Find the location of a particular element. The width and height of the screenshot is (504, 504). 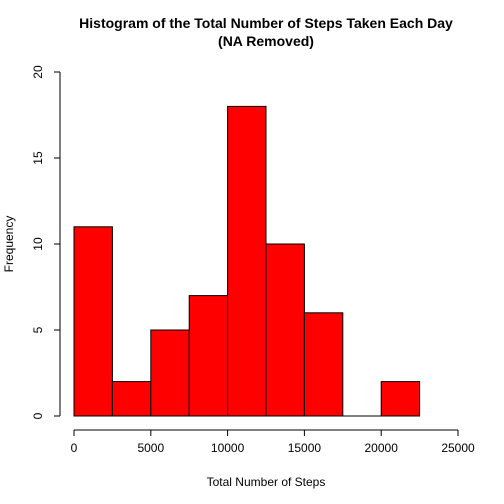

y-tick-label: 15 is located at coordinates (38, 158).